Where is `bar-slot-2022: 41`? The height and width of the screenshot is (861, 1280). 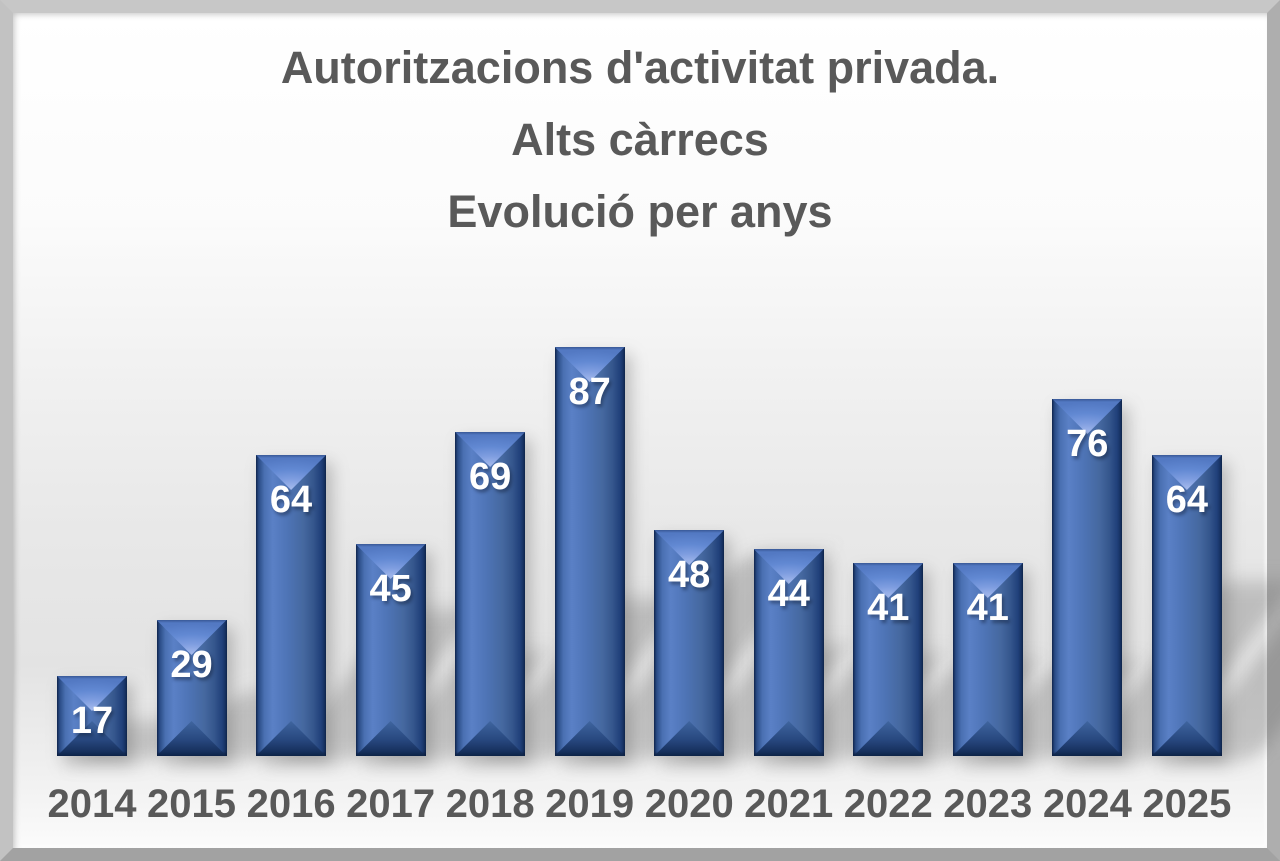 bar-slot-2022: 41 is located at coordinates (943, 661).